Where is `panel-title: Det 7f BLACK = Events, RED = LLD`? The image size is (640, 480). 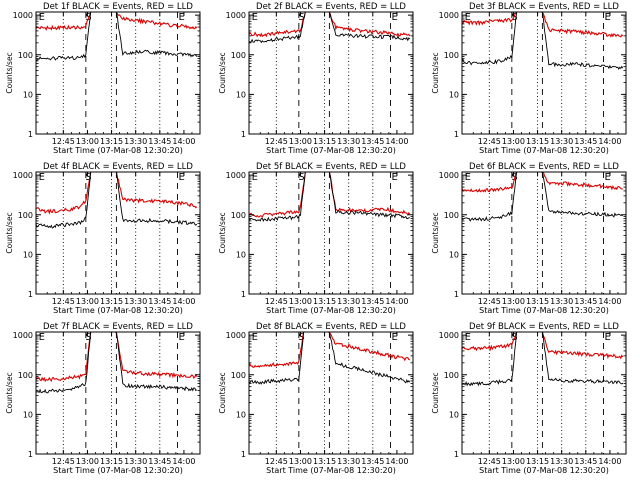
panel-title: Det 7f BLACK = Events, RED = LLD is located at coordinates (118, 327).